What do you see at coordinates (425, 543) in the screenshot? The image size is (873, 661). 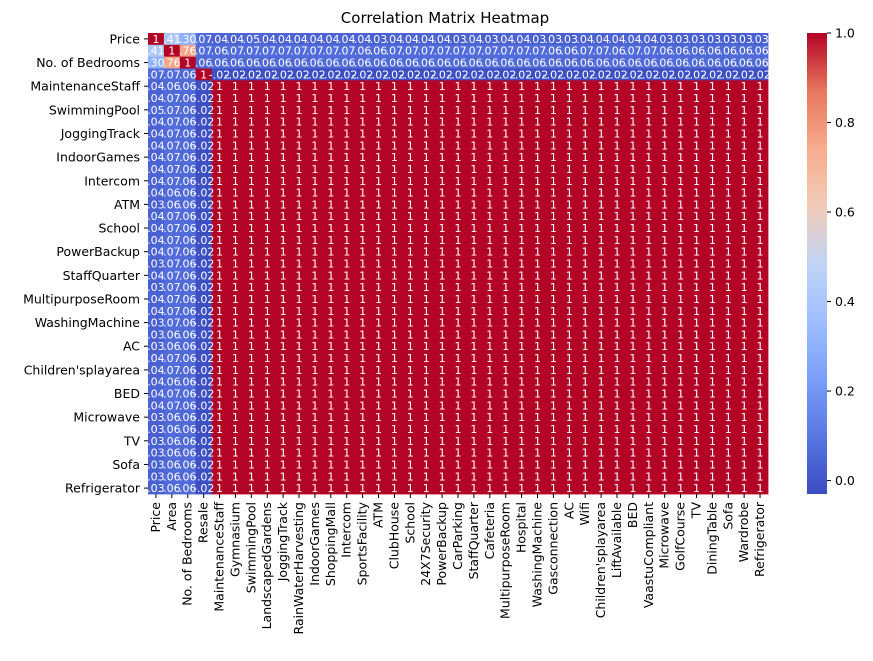 I see `x-tick-label: 24X7Security` at bounding box center [425, 543].